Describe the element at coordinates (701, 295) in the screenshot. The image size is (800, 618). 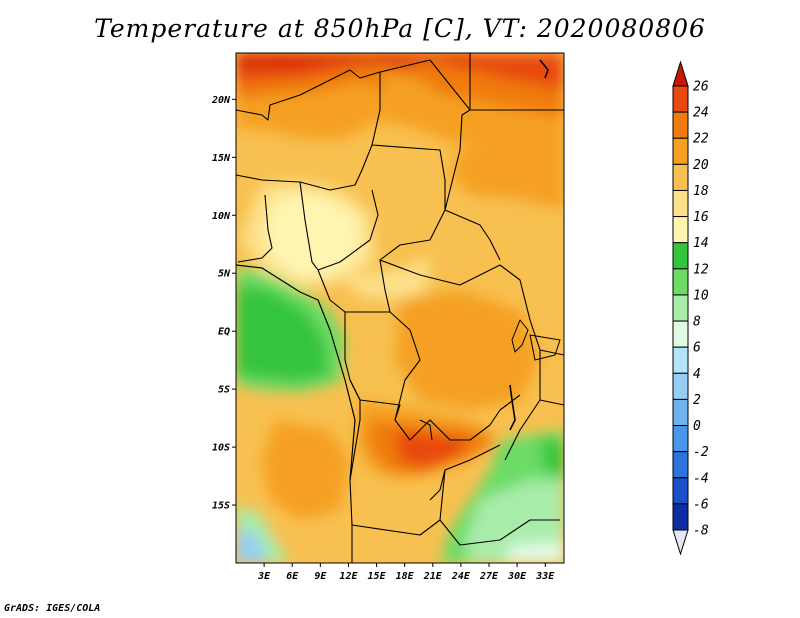
I see `colorbar-label: 10` at that location.